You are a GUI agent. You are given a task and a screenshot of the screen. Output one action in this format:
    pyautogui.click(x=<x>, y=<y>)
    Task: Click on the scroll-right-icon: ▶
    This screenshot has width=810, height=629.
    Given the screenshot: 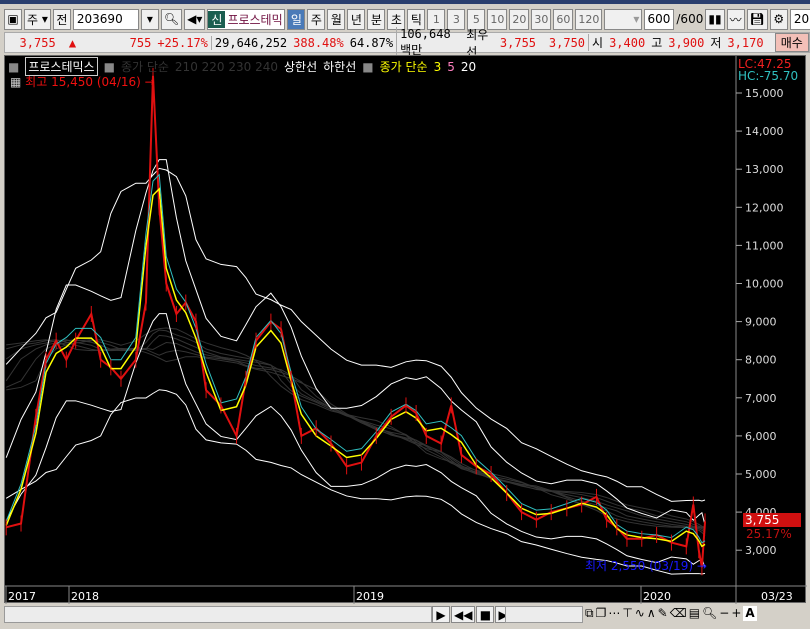 What is the action you would take?
    pyautogui.click(x=441, y=614)
    